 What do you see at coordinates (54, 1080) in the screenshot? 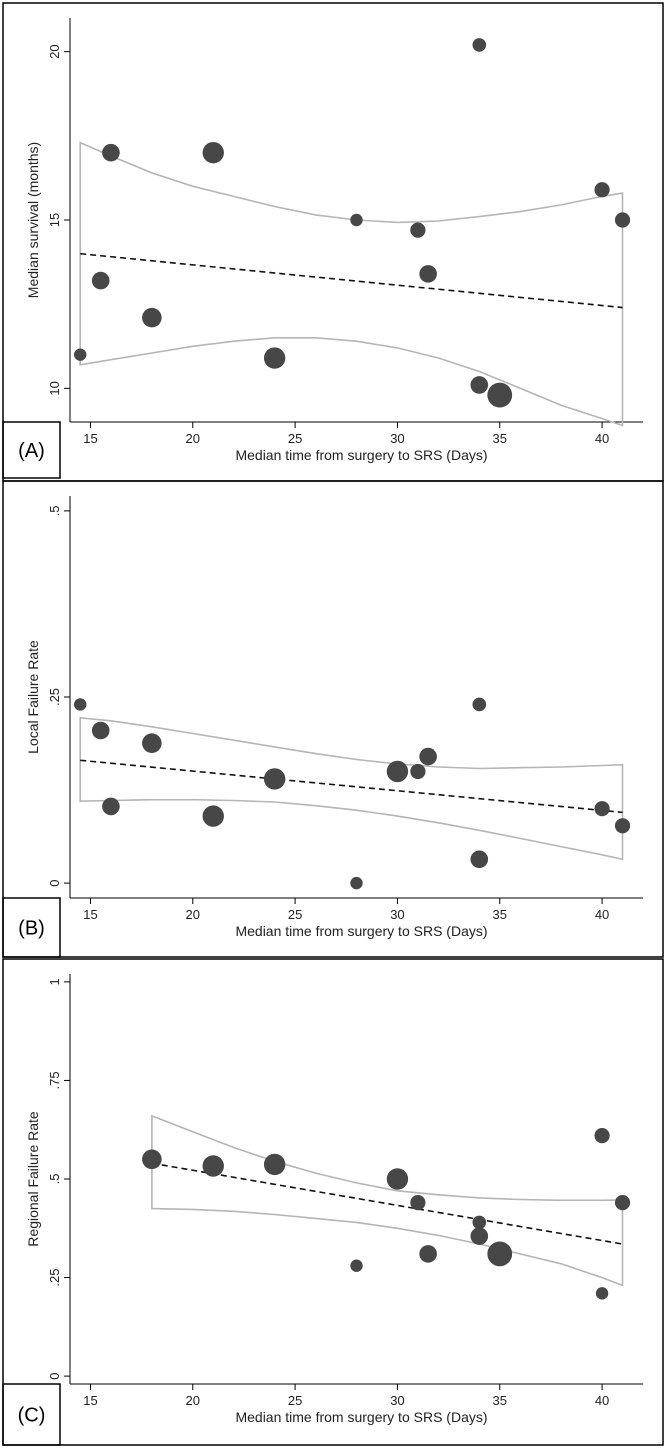
I see `y-tick-label: .75` at bounding box center [54, 1080].